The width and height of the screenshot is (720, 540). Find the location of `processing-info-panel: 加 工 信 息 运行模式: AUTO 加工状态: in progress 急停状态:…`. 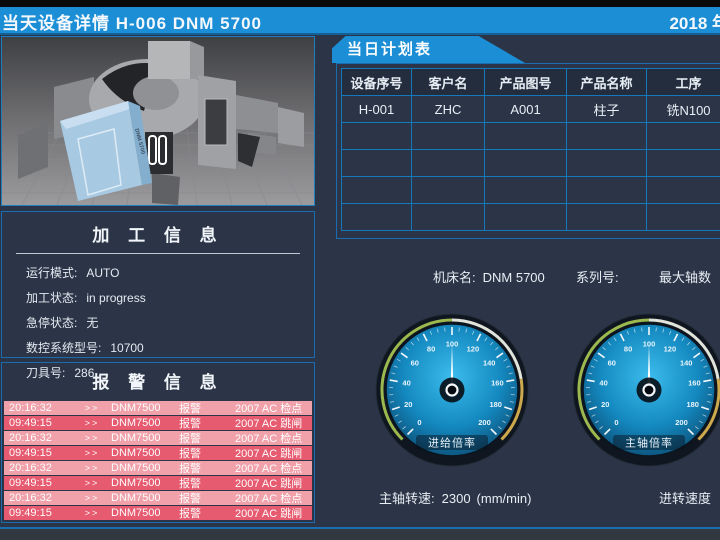

processing-info-panel: 加 工 信 息 运行模式: AUTO 加工状态: in progress 急停状态:… is located at coordinates (158, 295).